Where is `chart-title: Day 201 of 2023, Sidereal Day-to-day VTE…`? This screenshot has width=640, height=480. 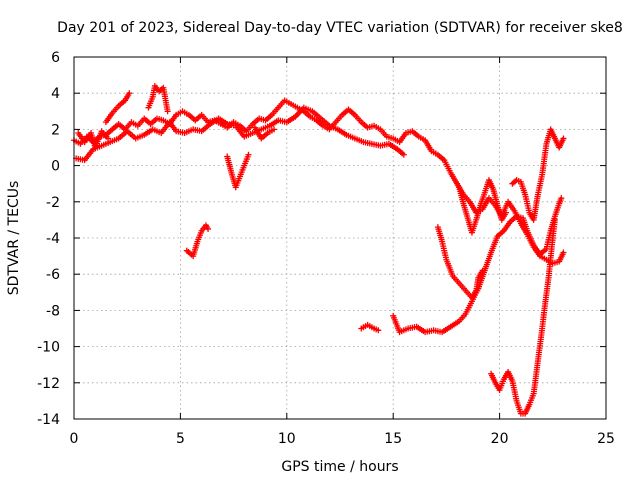
chart-title: Day 201 of 2023, Sidereal Day-to-day VTE… is located at coordinates (340, 28).